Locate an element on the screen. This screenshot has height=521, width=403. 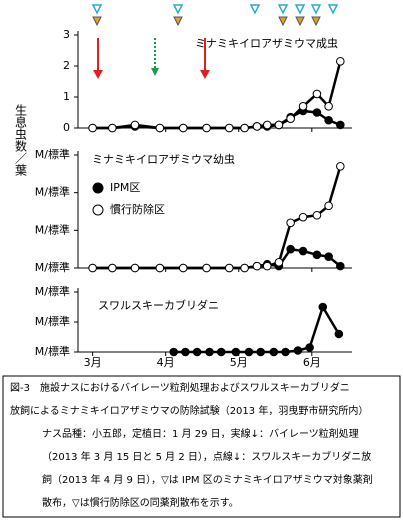
panel-title: ミナミキイロアザミウマ成虫 is located at coordinates (266, 43).